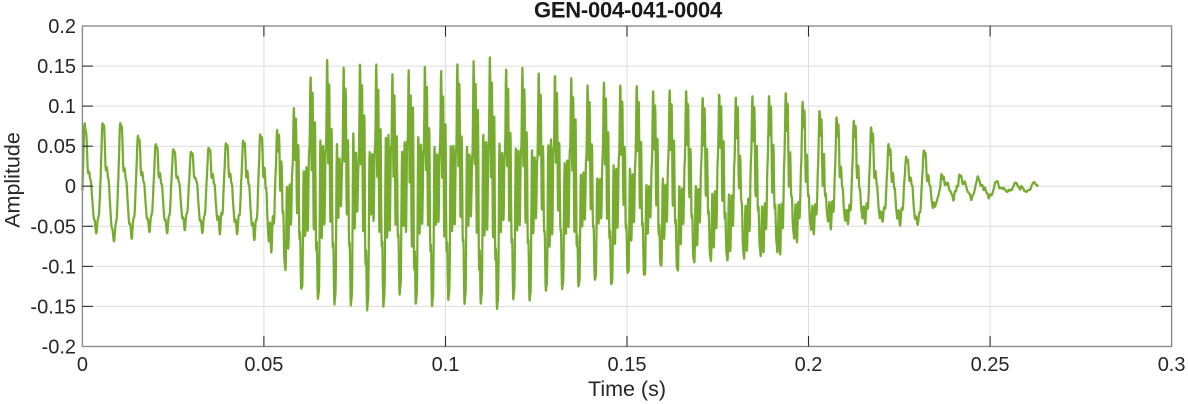 This screenshot has height=404, width=1188. What do you see at coordinates (13, 180) in the screenshot?
I see `svg-text: Amplitude` at bounding box center [13, 180].